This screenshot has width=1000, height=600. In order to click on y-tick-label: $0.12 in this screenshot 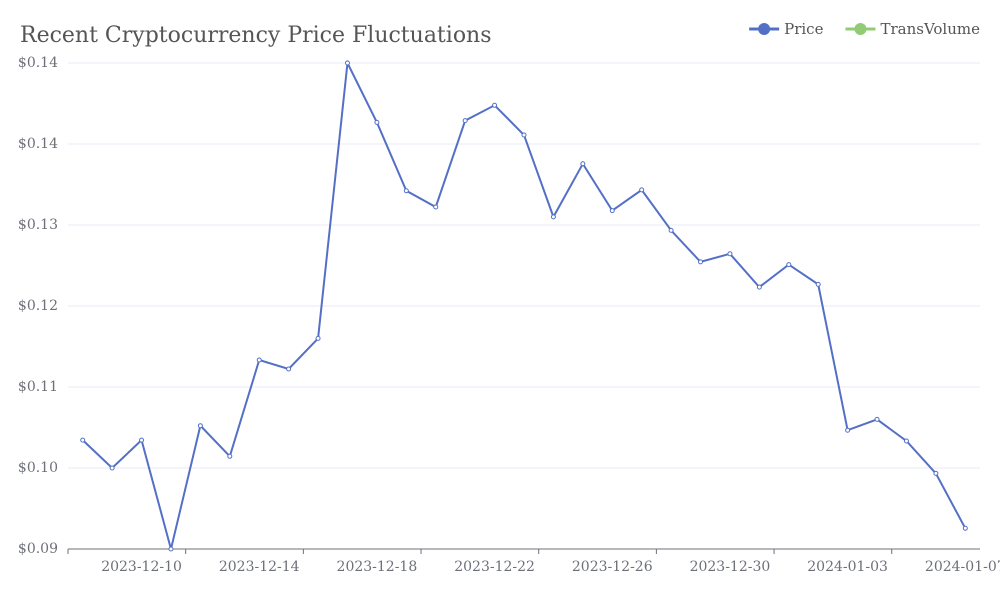, I will do `click(38, 306)`.